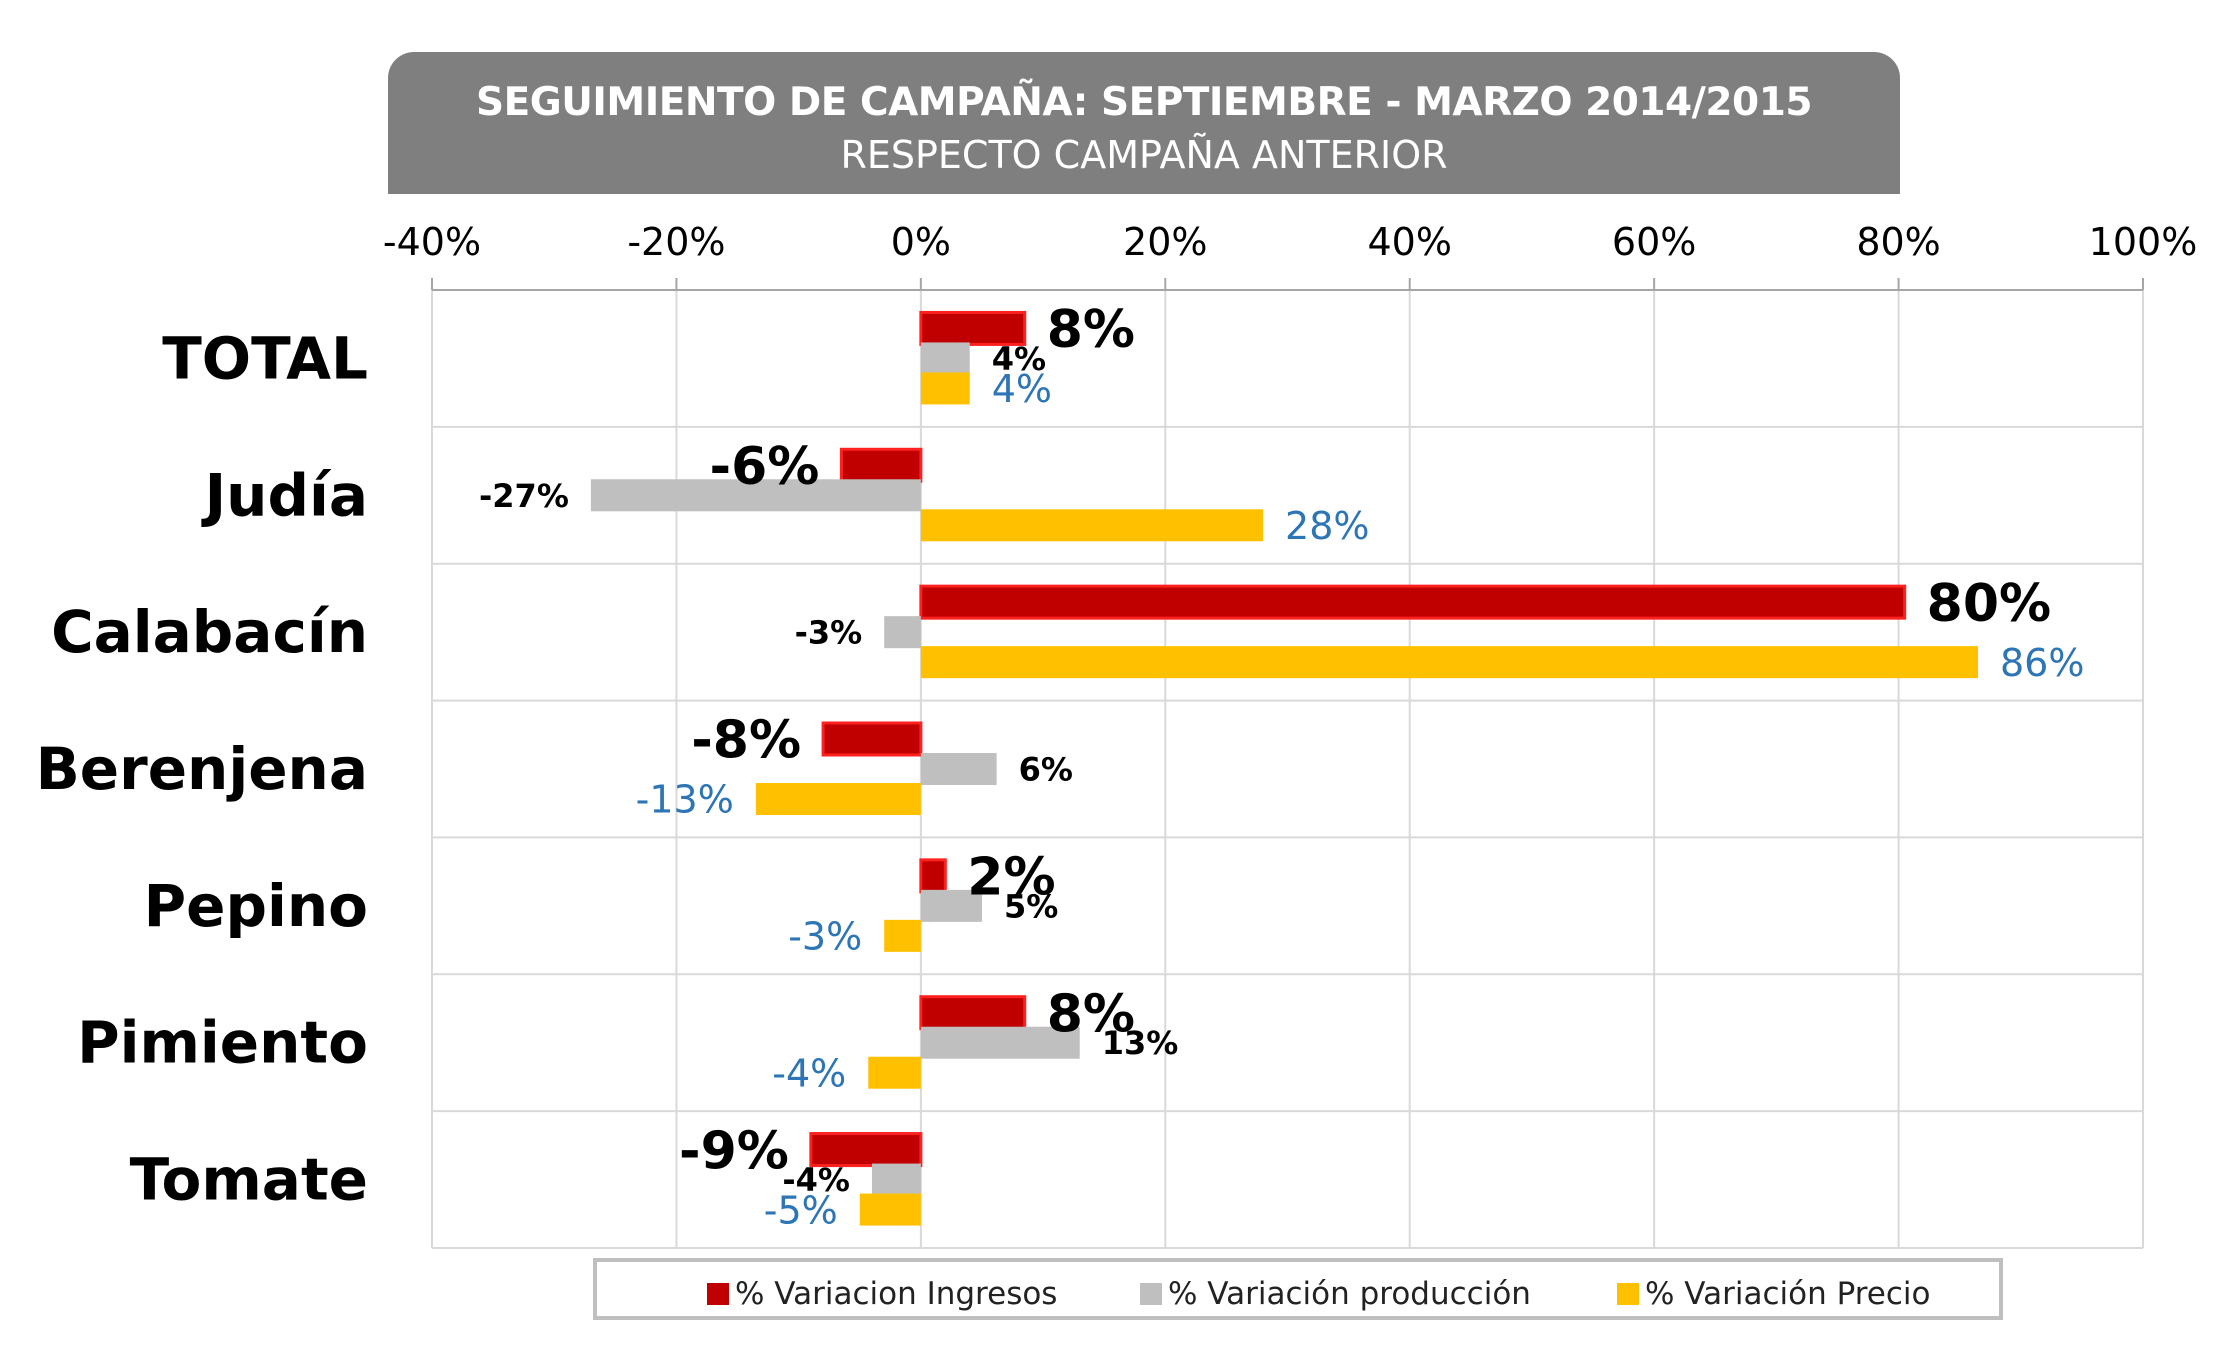 Image resolution: width=2226 pixels, height=1355 pixels. I want to click on category-label: Pimiento, so click(222, 1043).